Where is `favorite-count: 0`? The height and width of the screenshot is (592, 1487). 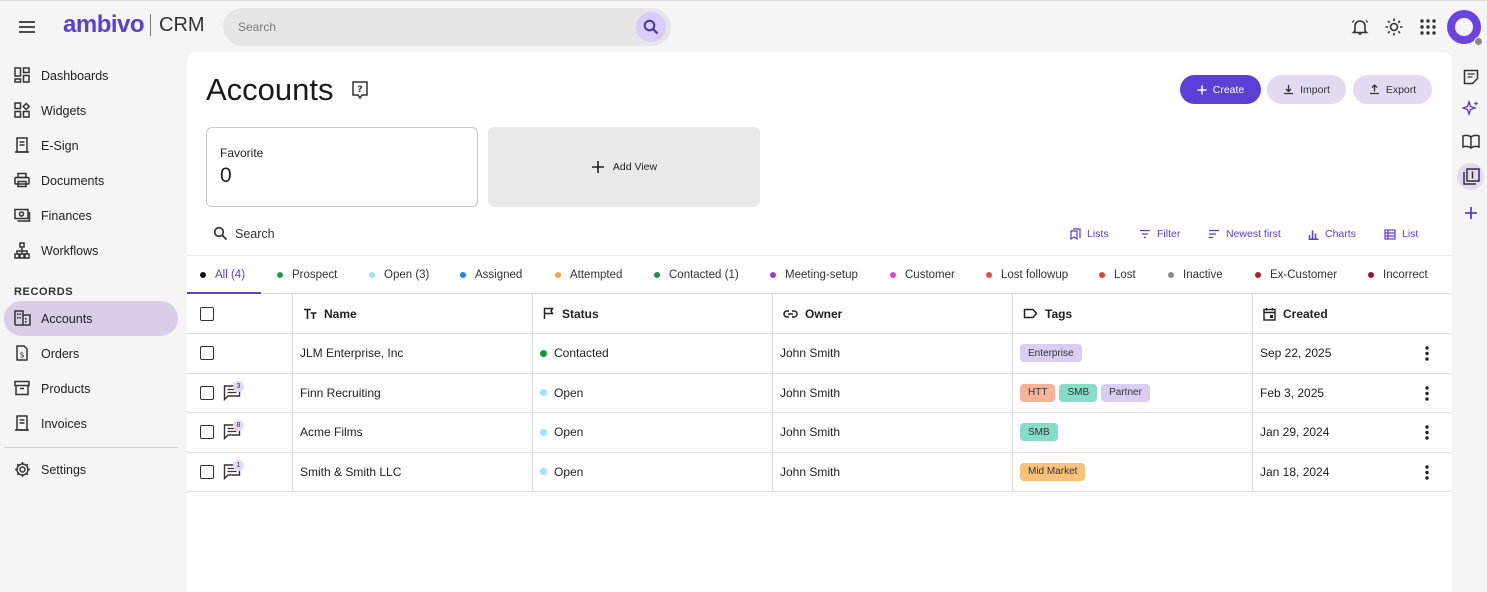
favorite-count: 0 is located at coordinates (226, 175).